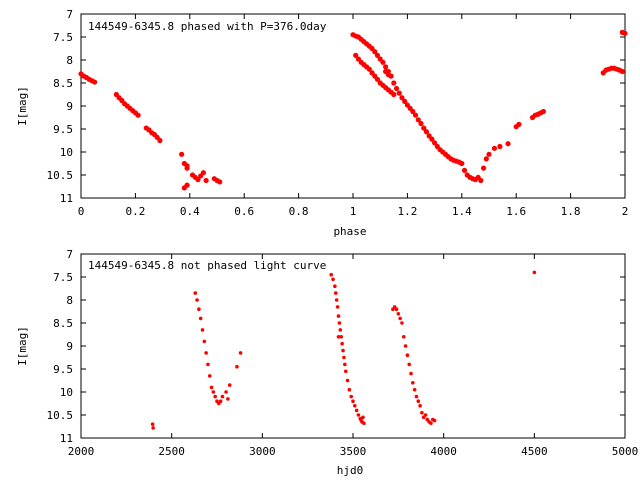 Image resolution: width=640 pixels, height=480 pixels. I want to click on x-tick-label: 1.2, so click(407, 211).